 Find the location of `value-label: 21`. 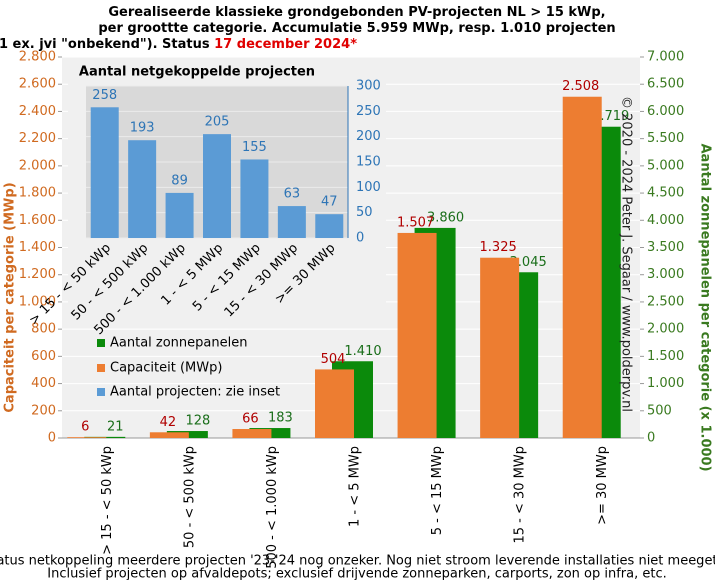

value-label: 21 is located at coordinates (115, 426).